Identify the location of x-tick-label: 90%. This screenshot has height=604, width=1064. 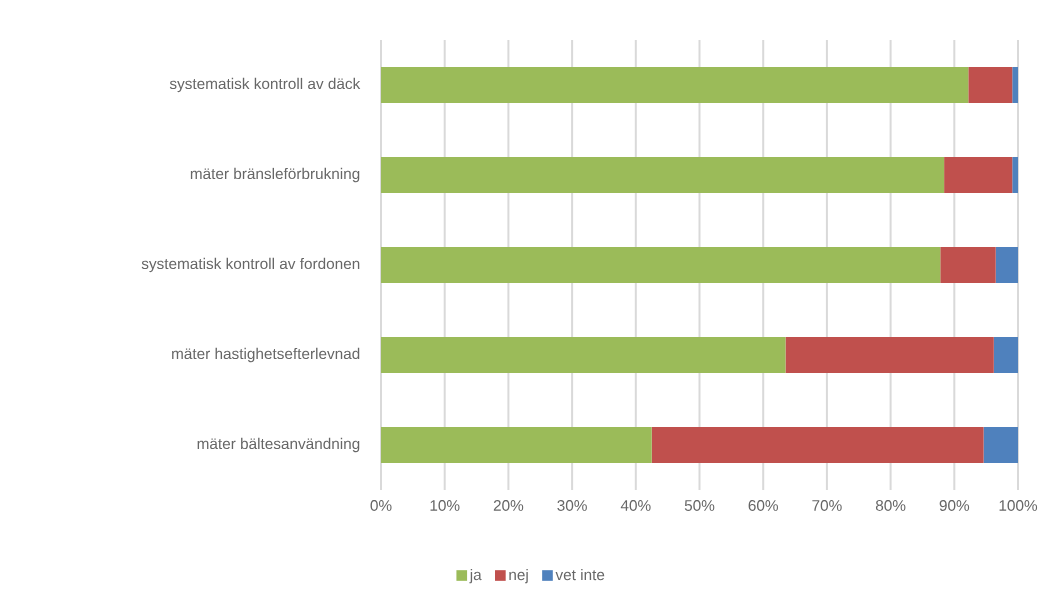
(954, 505).